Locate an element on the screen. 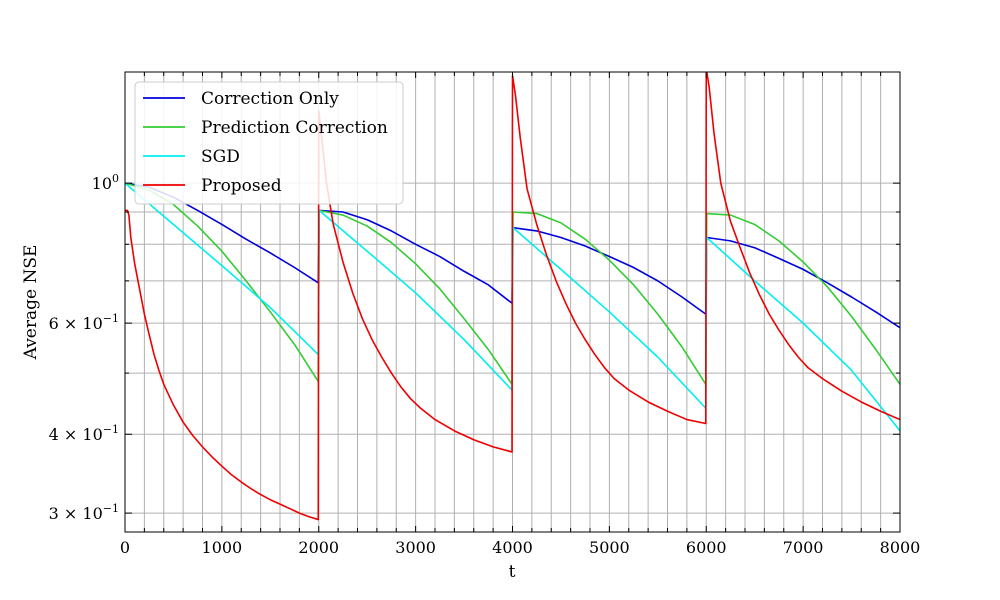 This screenshot has width=1000, height=600. x-axis-label: t is located at coordinates (512, 572).